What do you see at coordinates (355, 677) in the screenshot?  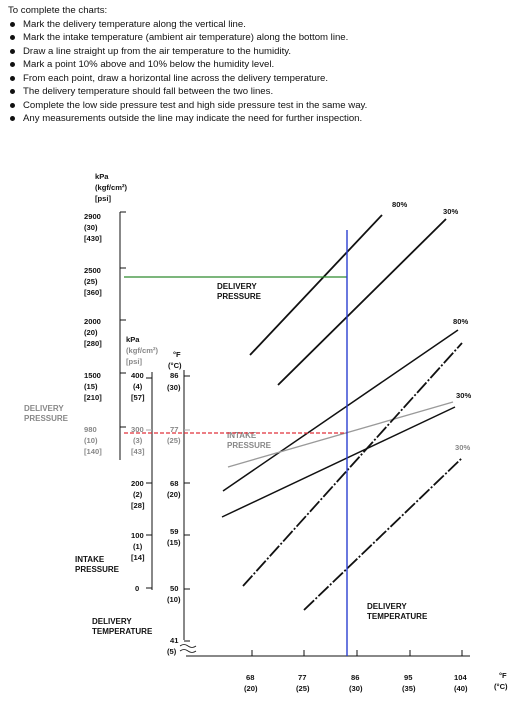 I see `it-tick-f: 86` at bounding box center [355, 677].